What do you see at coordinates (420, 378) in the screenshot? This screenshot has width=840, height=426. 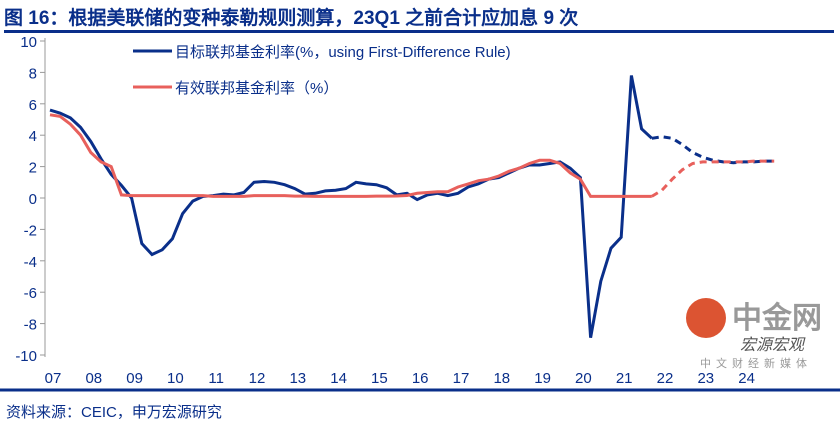 I see `x-tick-label: 16` at bounding box center [420, 378].